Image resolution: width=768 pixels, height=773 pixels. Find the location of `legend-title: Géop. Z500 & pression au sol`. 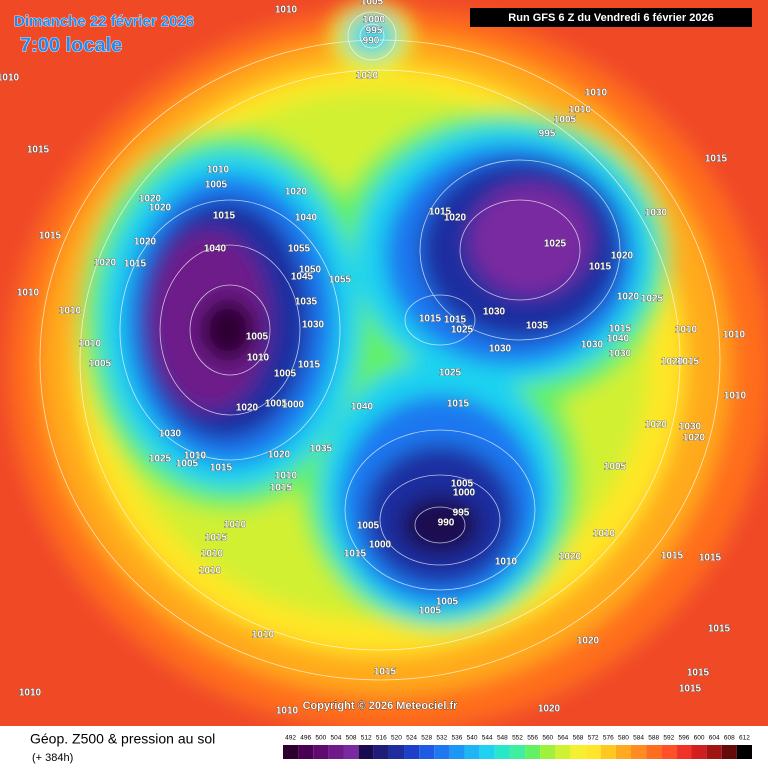

legend-title: Géop. Z500 & pression au sol is located at coordinates (122, 739).